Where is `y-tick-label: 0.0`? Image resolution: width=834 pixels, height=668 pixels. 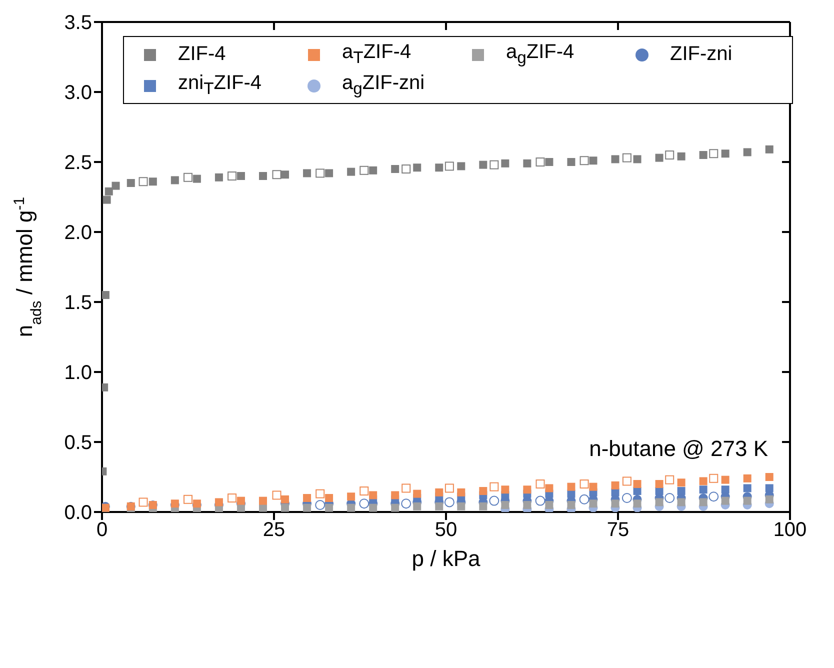 y-tick-label: 0.0 is located at coordinates (78, 513).